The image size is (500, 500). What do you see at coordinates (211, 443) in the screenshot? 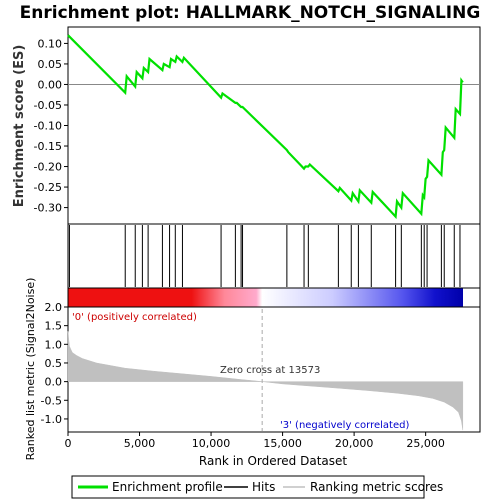
I see `x-tick-label: 10,000` at bounding box center [211, 443].